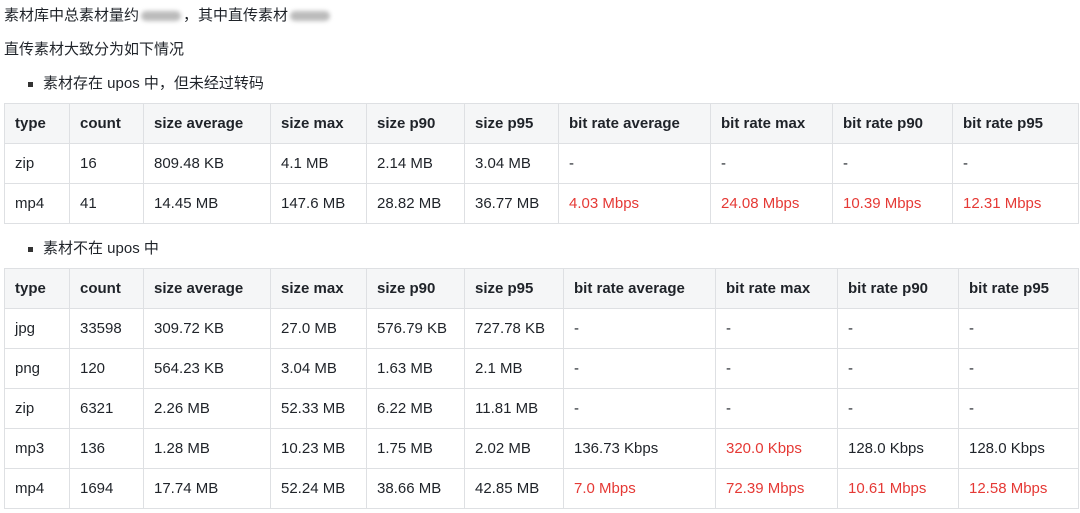 This screenshot has height=513, width=1080. I want to click on table-row: png 120 564.23 KB 3.04 MB 1.63 MB 2.1 MB - - - -, so click(541, 368).